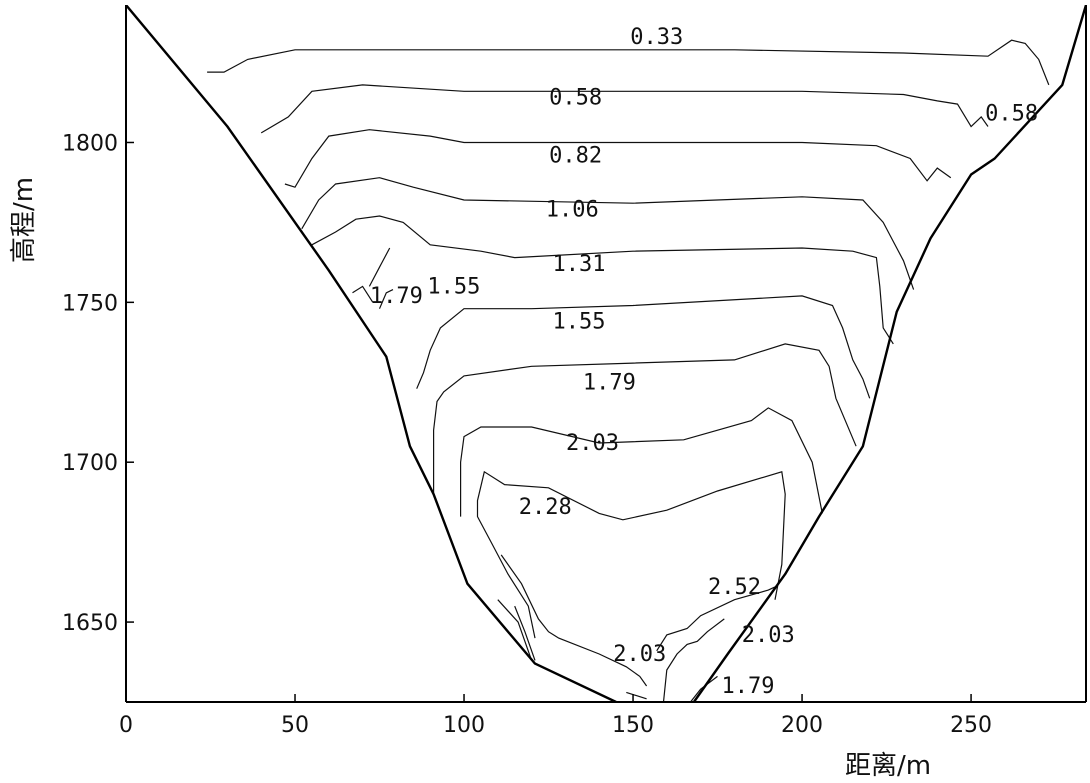  What do you see at coordinates (545, 507) in the screenshot?
I see `contour-label-2-28-11: 2.28` at bounding box center [545, 507].